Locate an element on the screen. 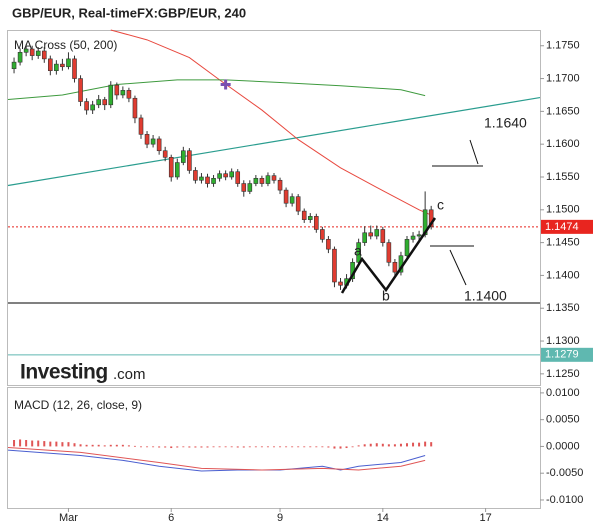  y-tick-label: 1.1500 is located at coordinates (563, 210).